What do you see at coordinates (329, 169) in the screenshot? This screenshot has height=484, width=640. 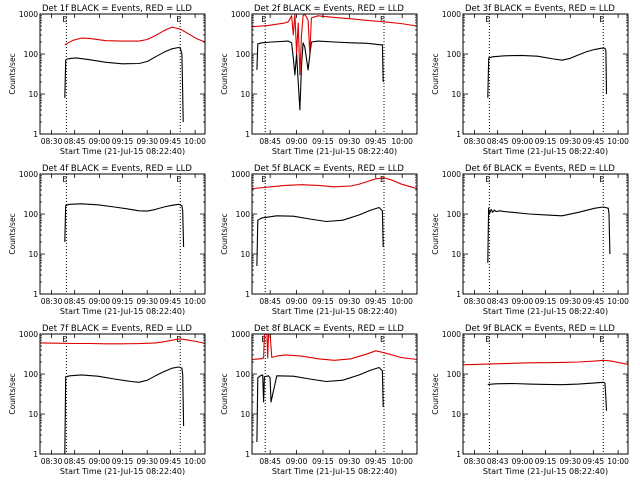 I see `panel-title: Det 5f BLACK = Events, RED = LLD` at bounding box center [329, 169].